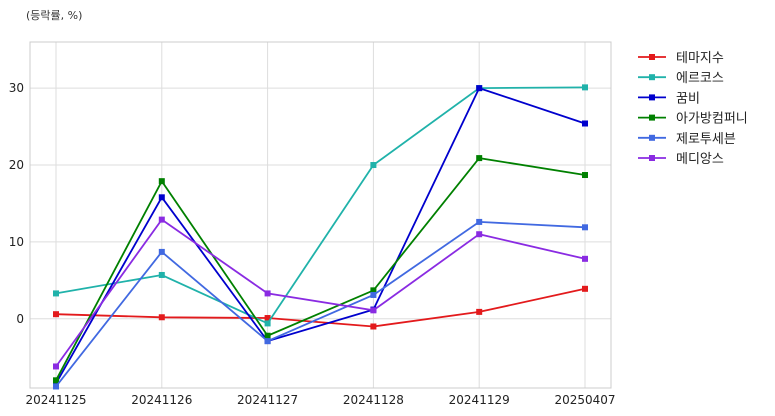 The image size is (775, 416). What do you see at coordinates (16, 88) in the screenshot?
I see `y-tick-label: 30` at bounding box center [16, 88].